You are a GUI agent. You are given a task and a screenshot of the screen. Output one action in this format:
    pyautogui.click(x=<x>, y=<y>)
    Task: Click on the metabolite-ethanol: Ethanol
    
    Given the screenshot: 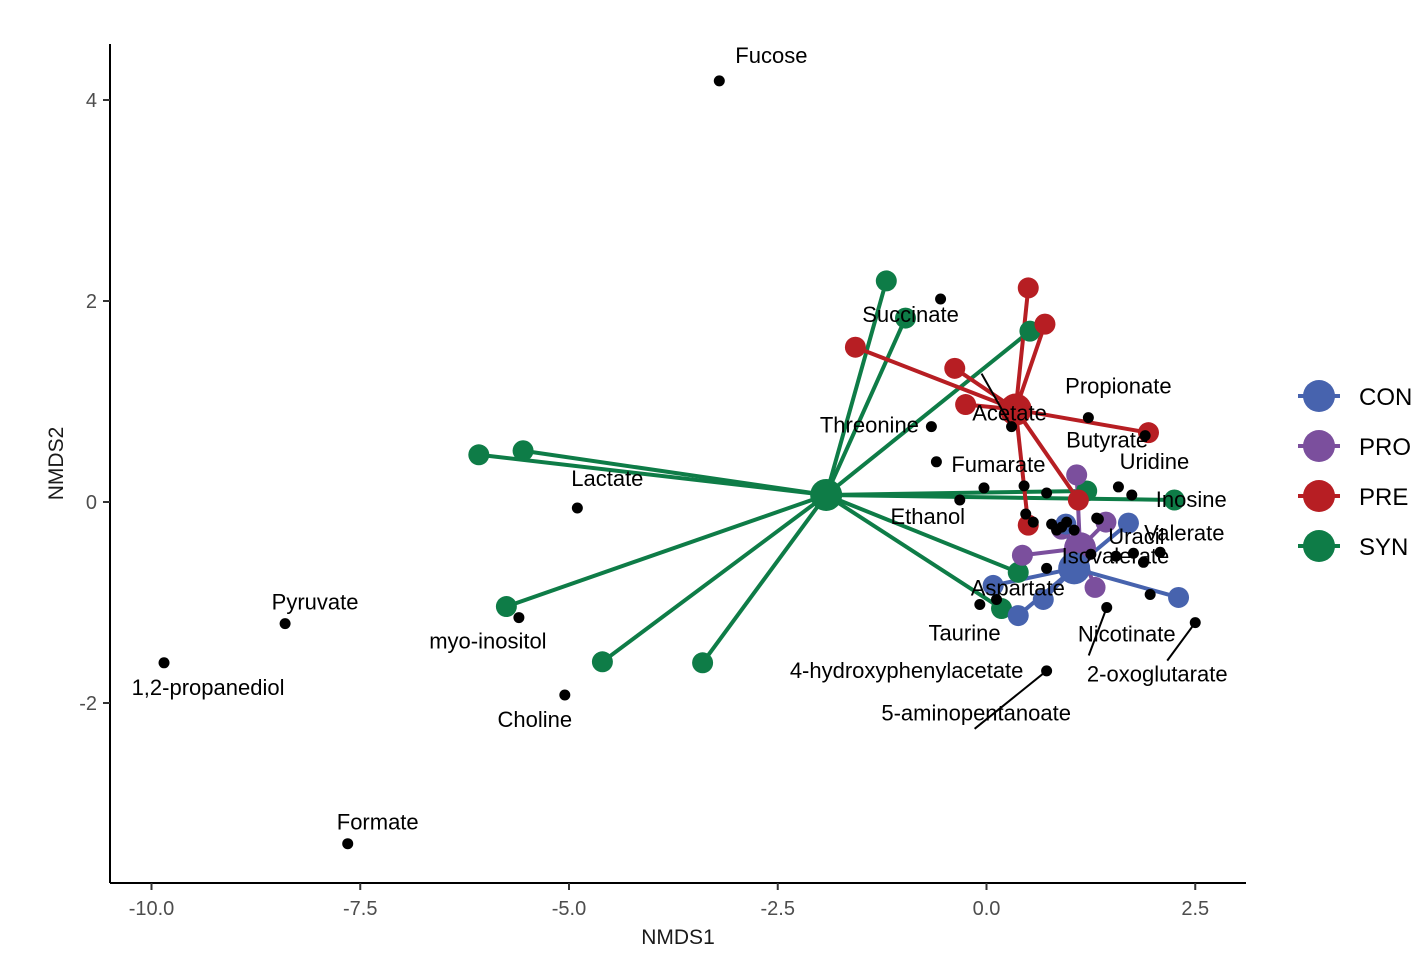 What is the action you would take?
    pyautogui.click(x=928, y=511)
    